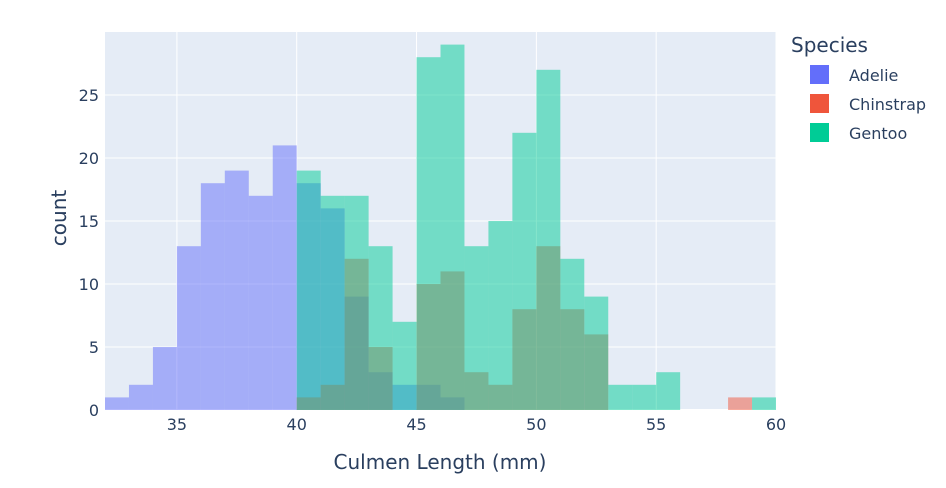  I want to click on x-tick-label: 60, so click(776, 424).